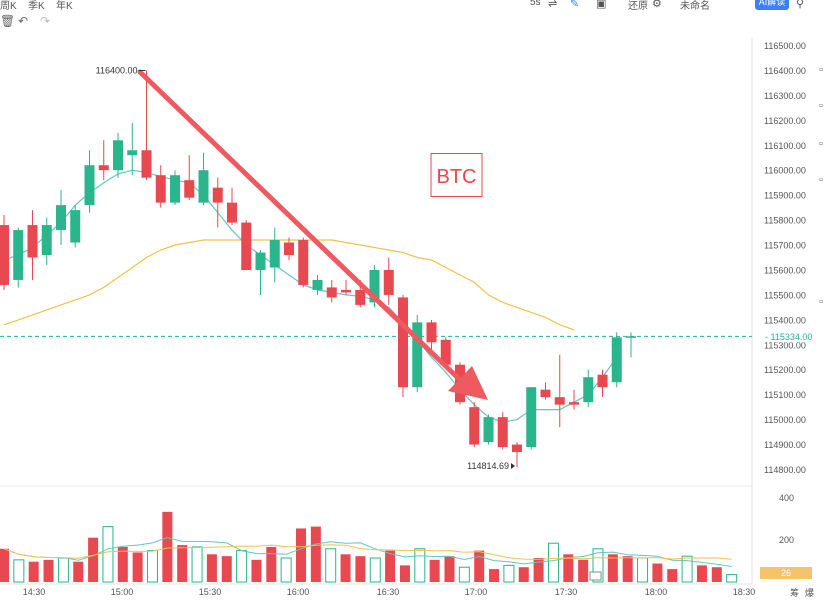  Describe the element at coordinates (36, 6) in the screenshot. I see `tab-quarter: 季K` at that location.